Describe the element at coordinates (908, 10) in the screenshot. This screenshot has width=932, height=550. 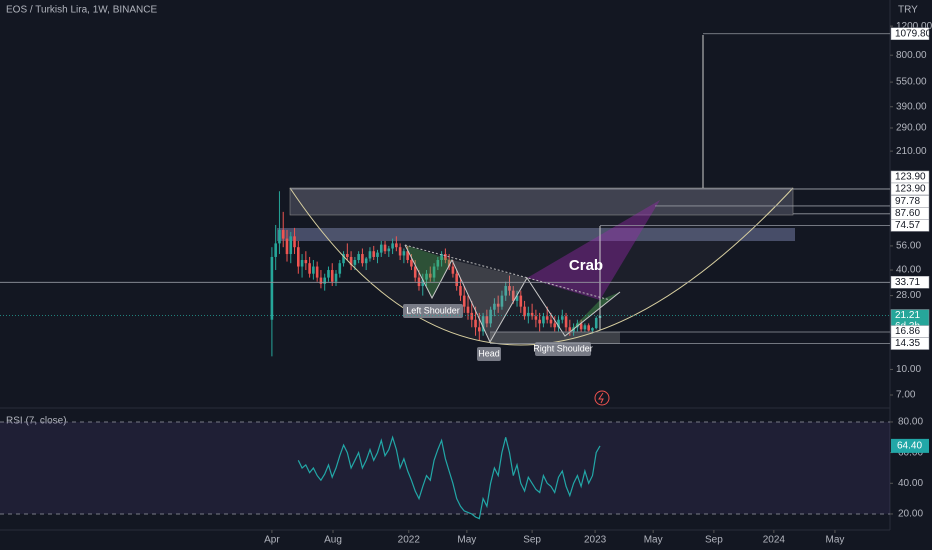
I see `currency: TRY` at that location.